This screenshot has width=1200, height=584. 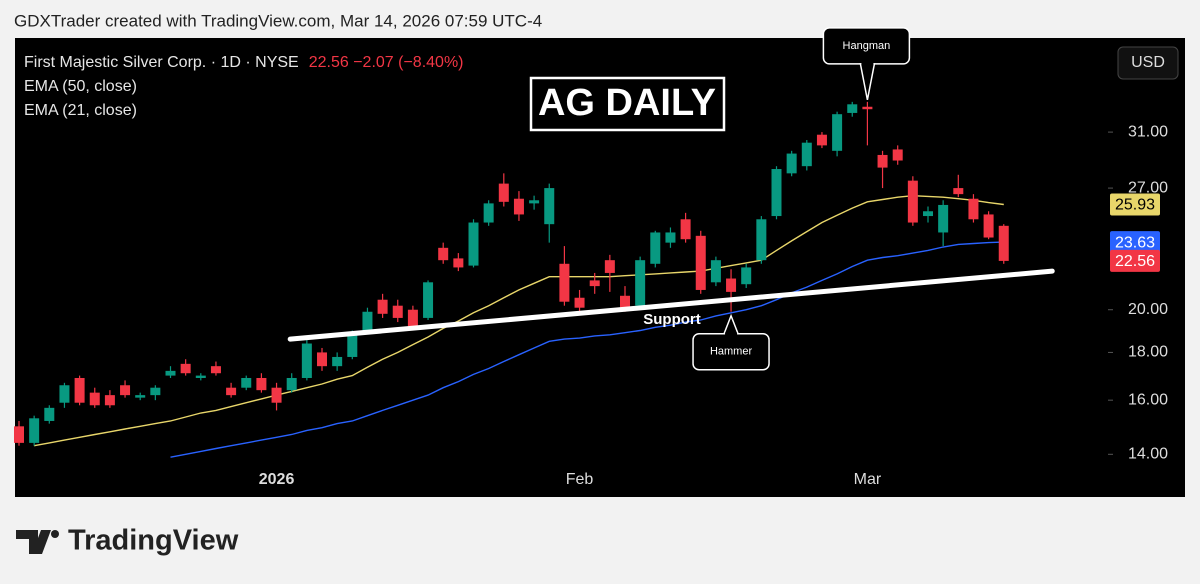 I want to click on price-tag-label: 22.56, so click(x=1135, y=261).